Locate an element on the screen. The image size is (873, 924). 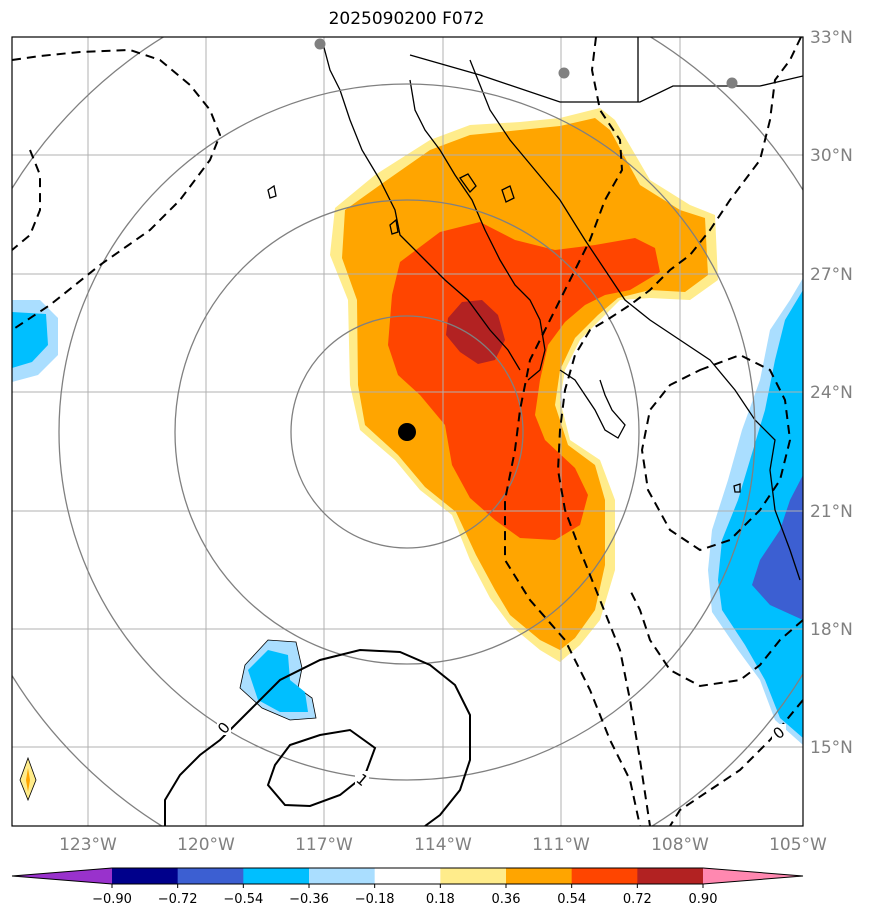
contour-label-group: 0 1 0 is located at coordinates (501, 754).